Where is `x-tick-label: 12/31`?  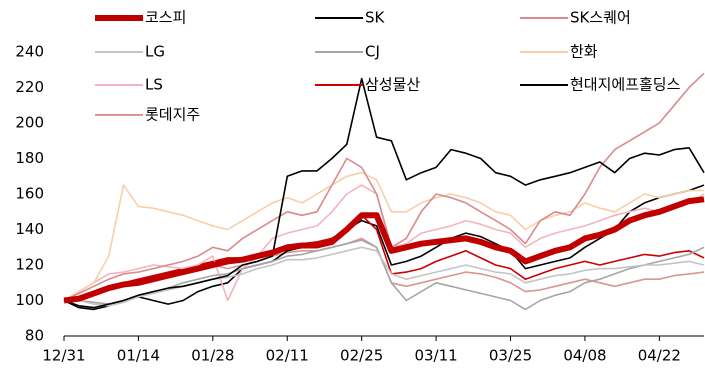 x-tick-label: 12/31 is located at coordinates (63, 356).